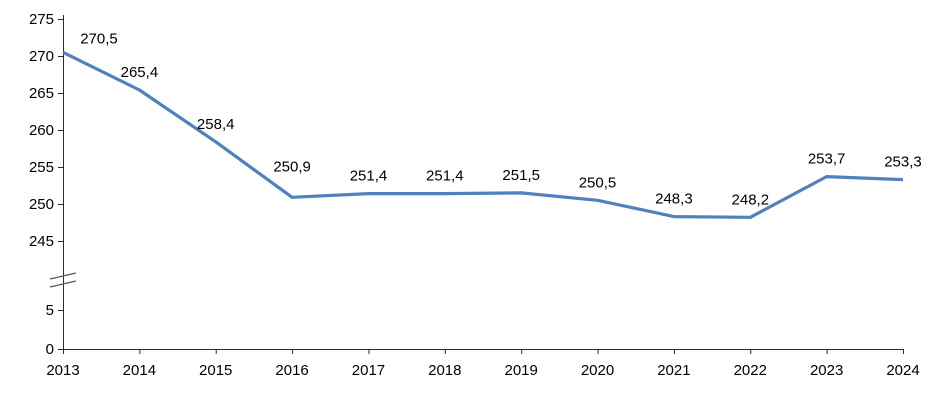  I want to click on y-axis-tick-label: 0, so click(50, 349).